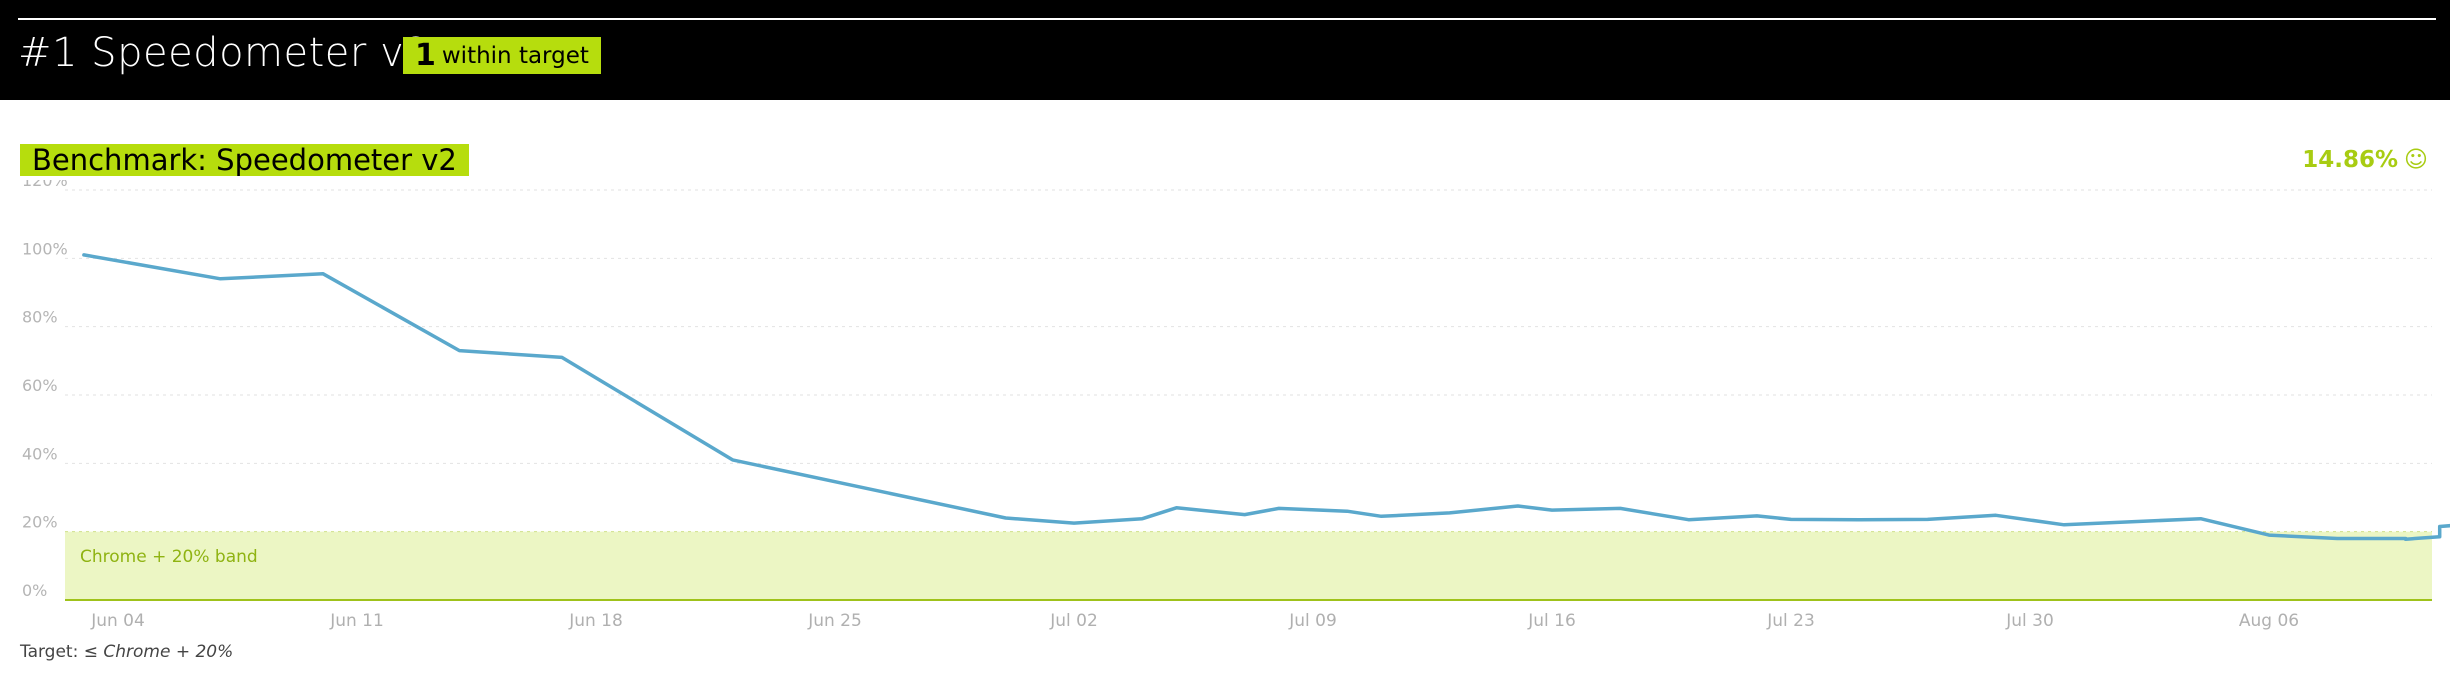  What do you see at coordinates (1551, 621) in the screenshot?
I see `x-tick-label: Jul 16` at bounding box center [1551, 621].